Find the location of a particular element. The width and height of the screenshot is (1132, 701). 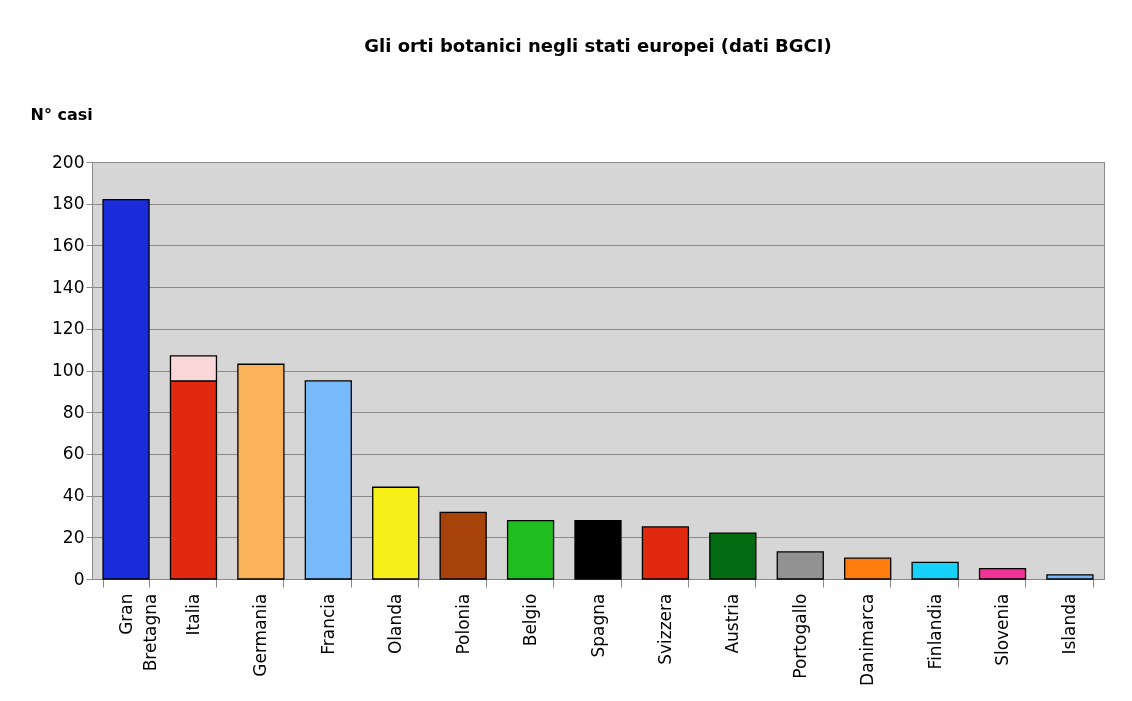

x-tick-label: Austria is located at coordinates (732, 623).